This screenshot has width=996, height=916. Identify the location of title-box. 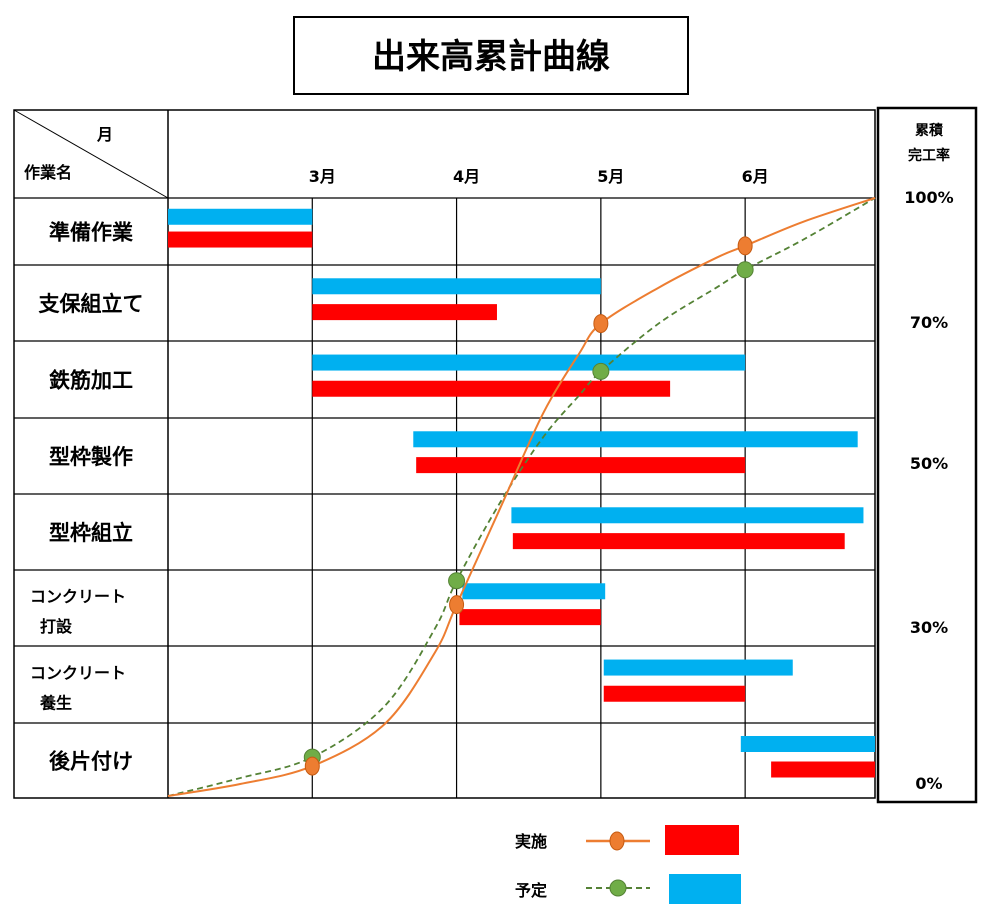
(491, 55).